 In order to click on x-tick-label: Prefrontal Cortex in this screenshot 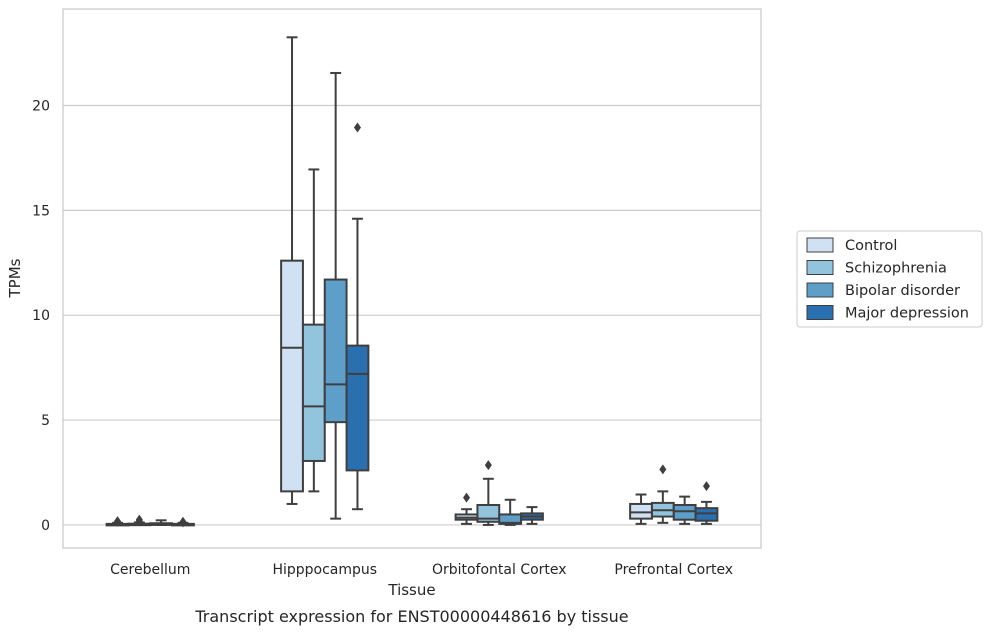, I will do `click(673, 570)`.